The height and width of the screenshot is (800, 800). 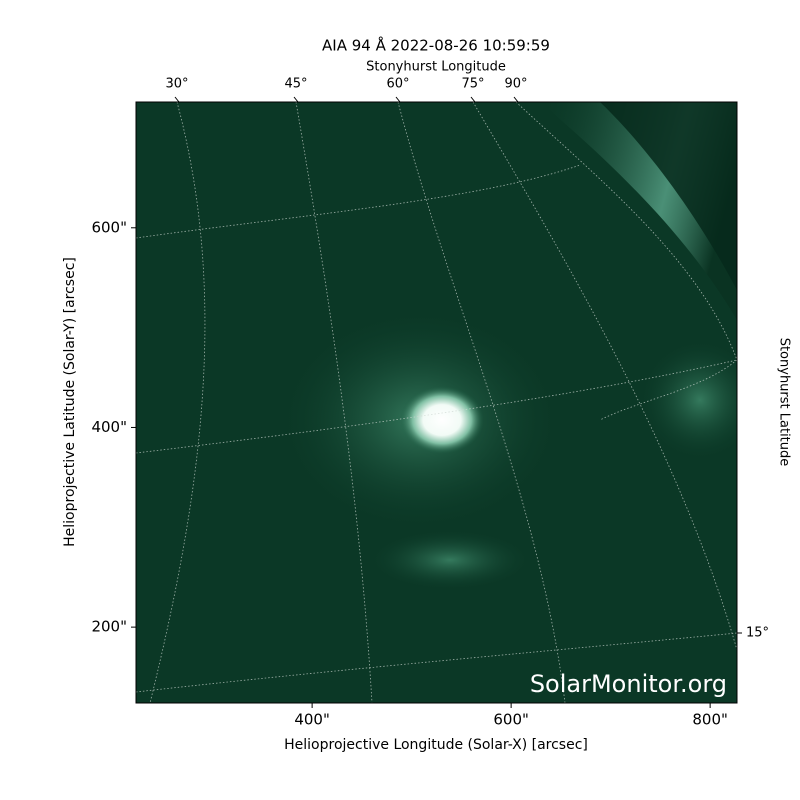 I want to click on top-tick-label: 45°, so click(x=295, y=84).